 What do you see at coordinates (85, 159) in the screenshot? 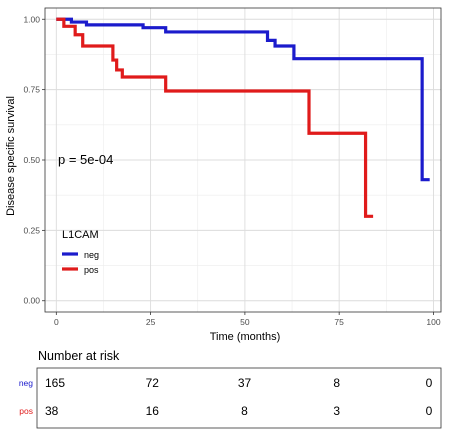
I see `p-value-annotation: p = 5e-04` at bounding box center [85, 159].